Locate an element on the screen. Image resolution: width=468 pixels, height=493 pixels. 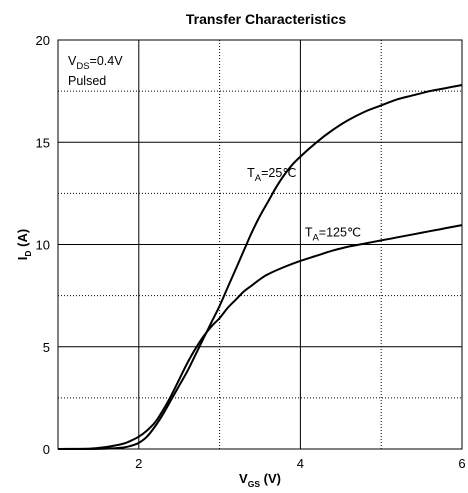
x-tick-label: 4 is located at coordinates (300, 463).